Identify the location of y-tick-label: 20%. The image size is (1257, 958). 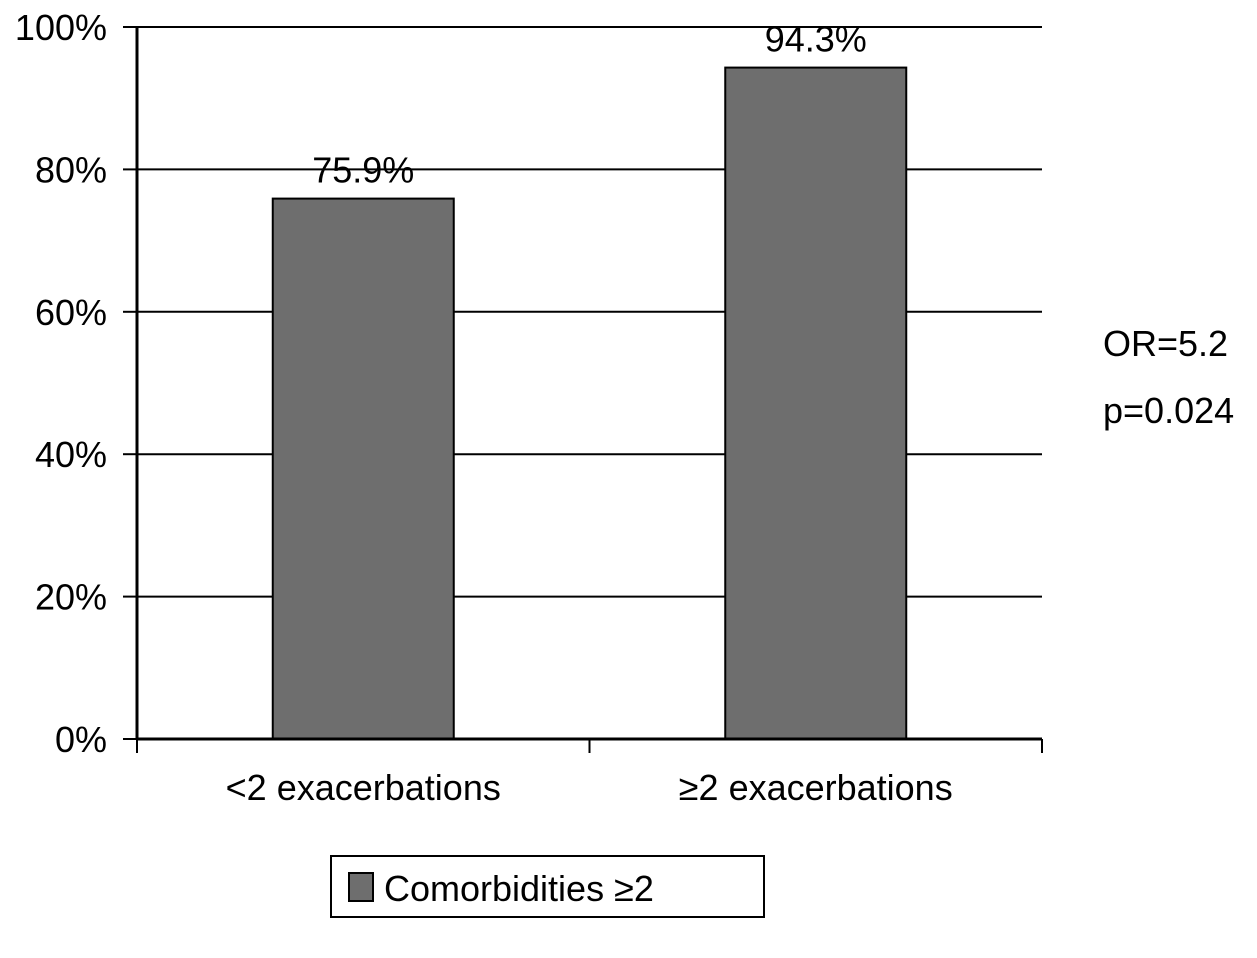
(71, 597).